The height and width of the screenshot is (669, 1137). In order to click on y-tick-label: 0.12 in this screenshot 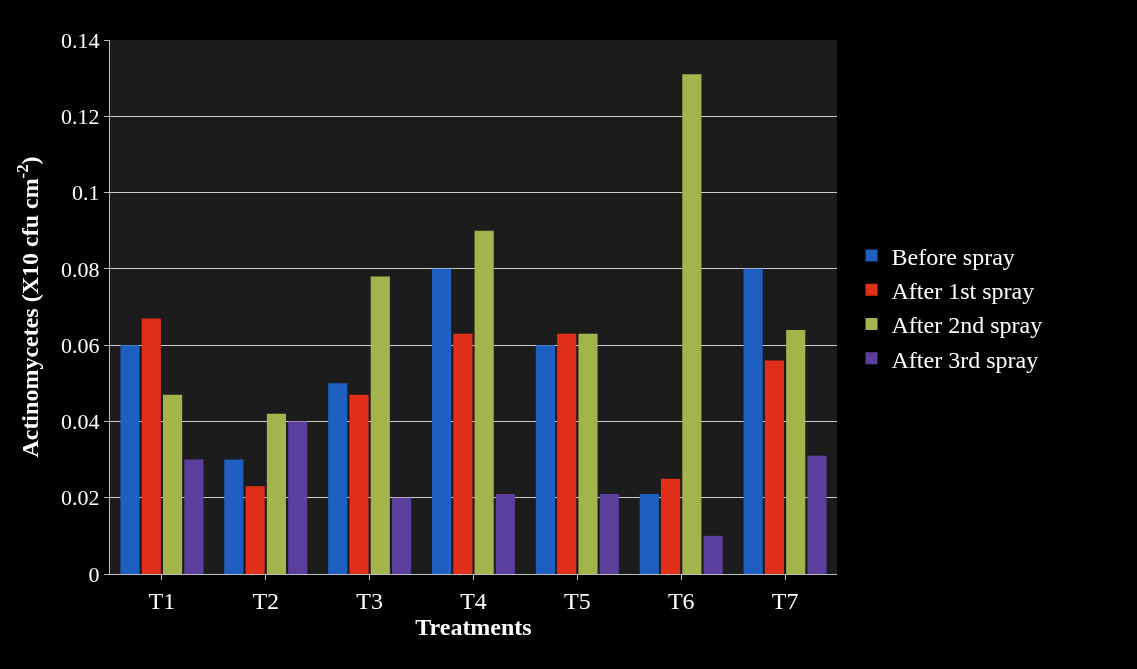, I will do `click(80, 116)`.